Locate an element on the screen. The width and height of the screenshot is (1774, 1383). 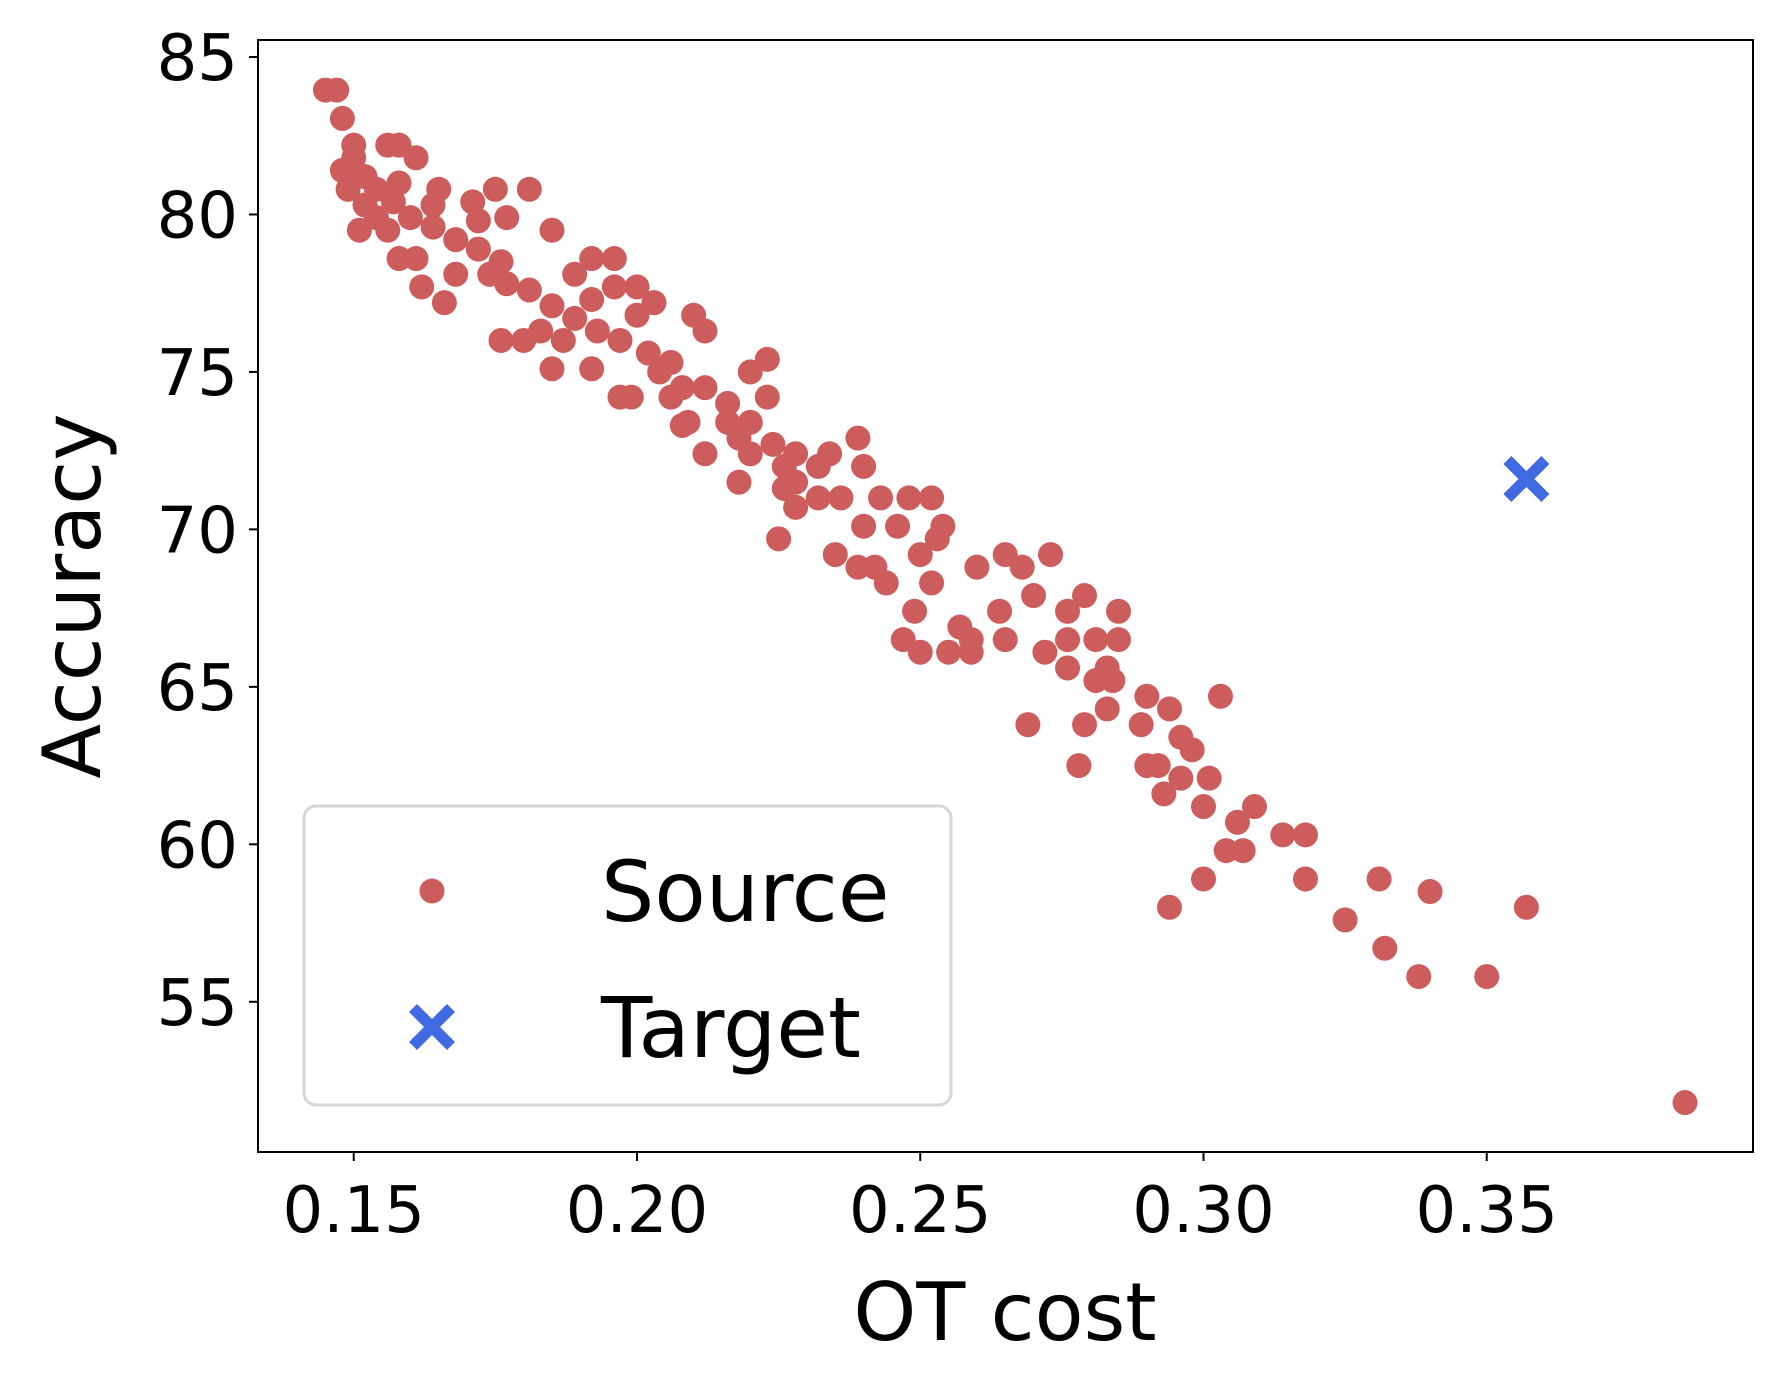
y-axis-label: Accuracy is located at coordinates (72, 595).